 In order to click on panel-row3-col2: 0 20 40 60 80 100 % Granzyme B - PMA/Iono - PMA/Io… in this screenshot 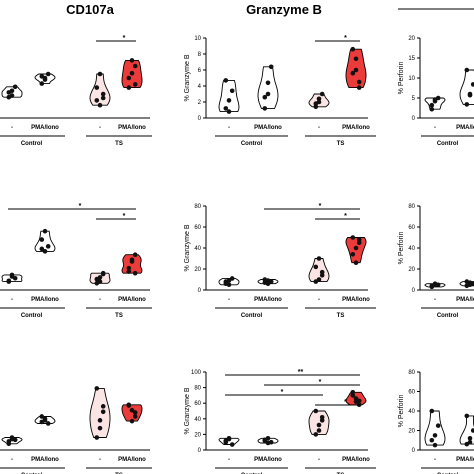, I will do `click(280, 421)`.